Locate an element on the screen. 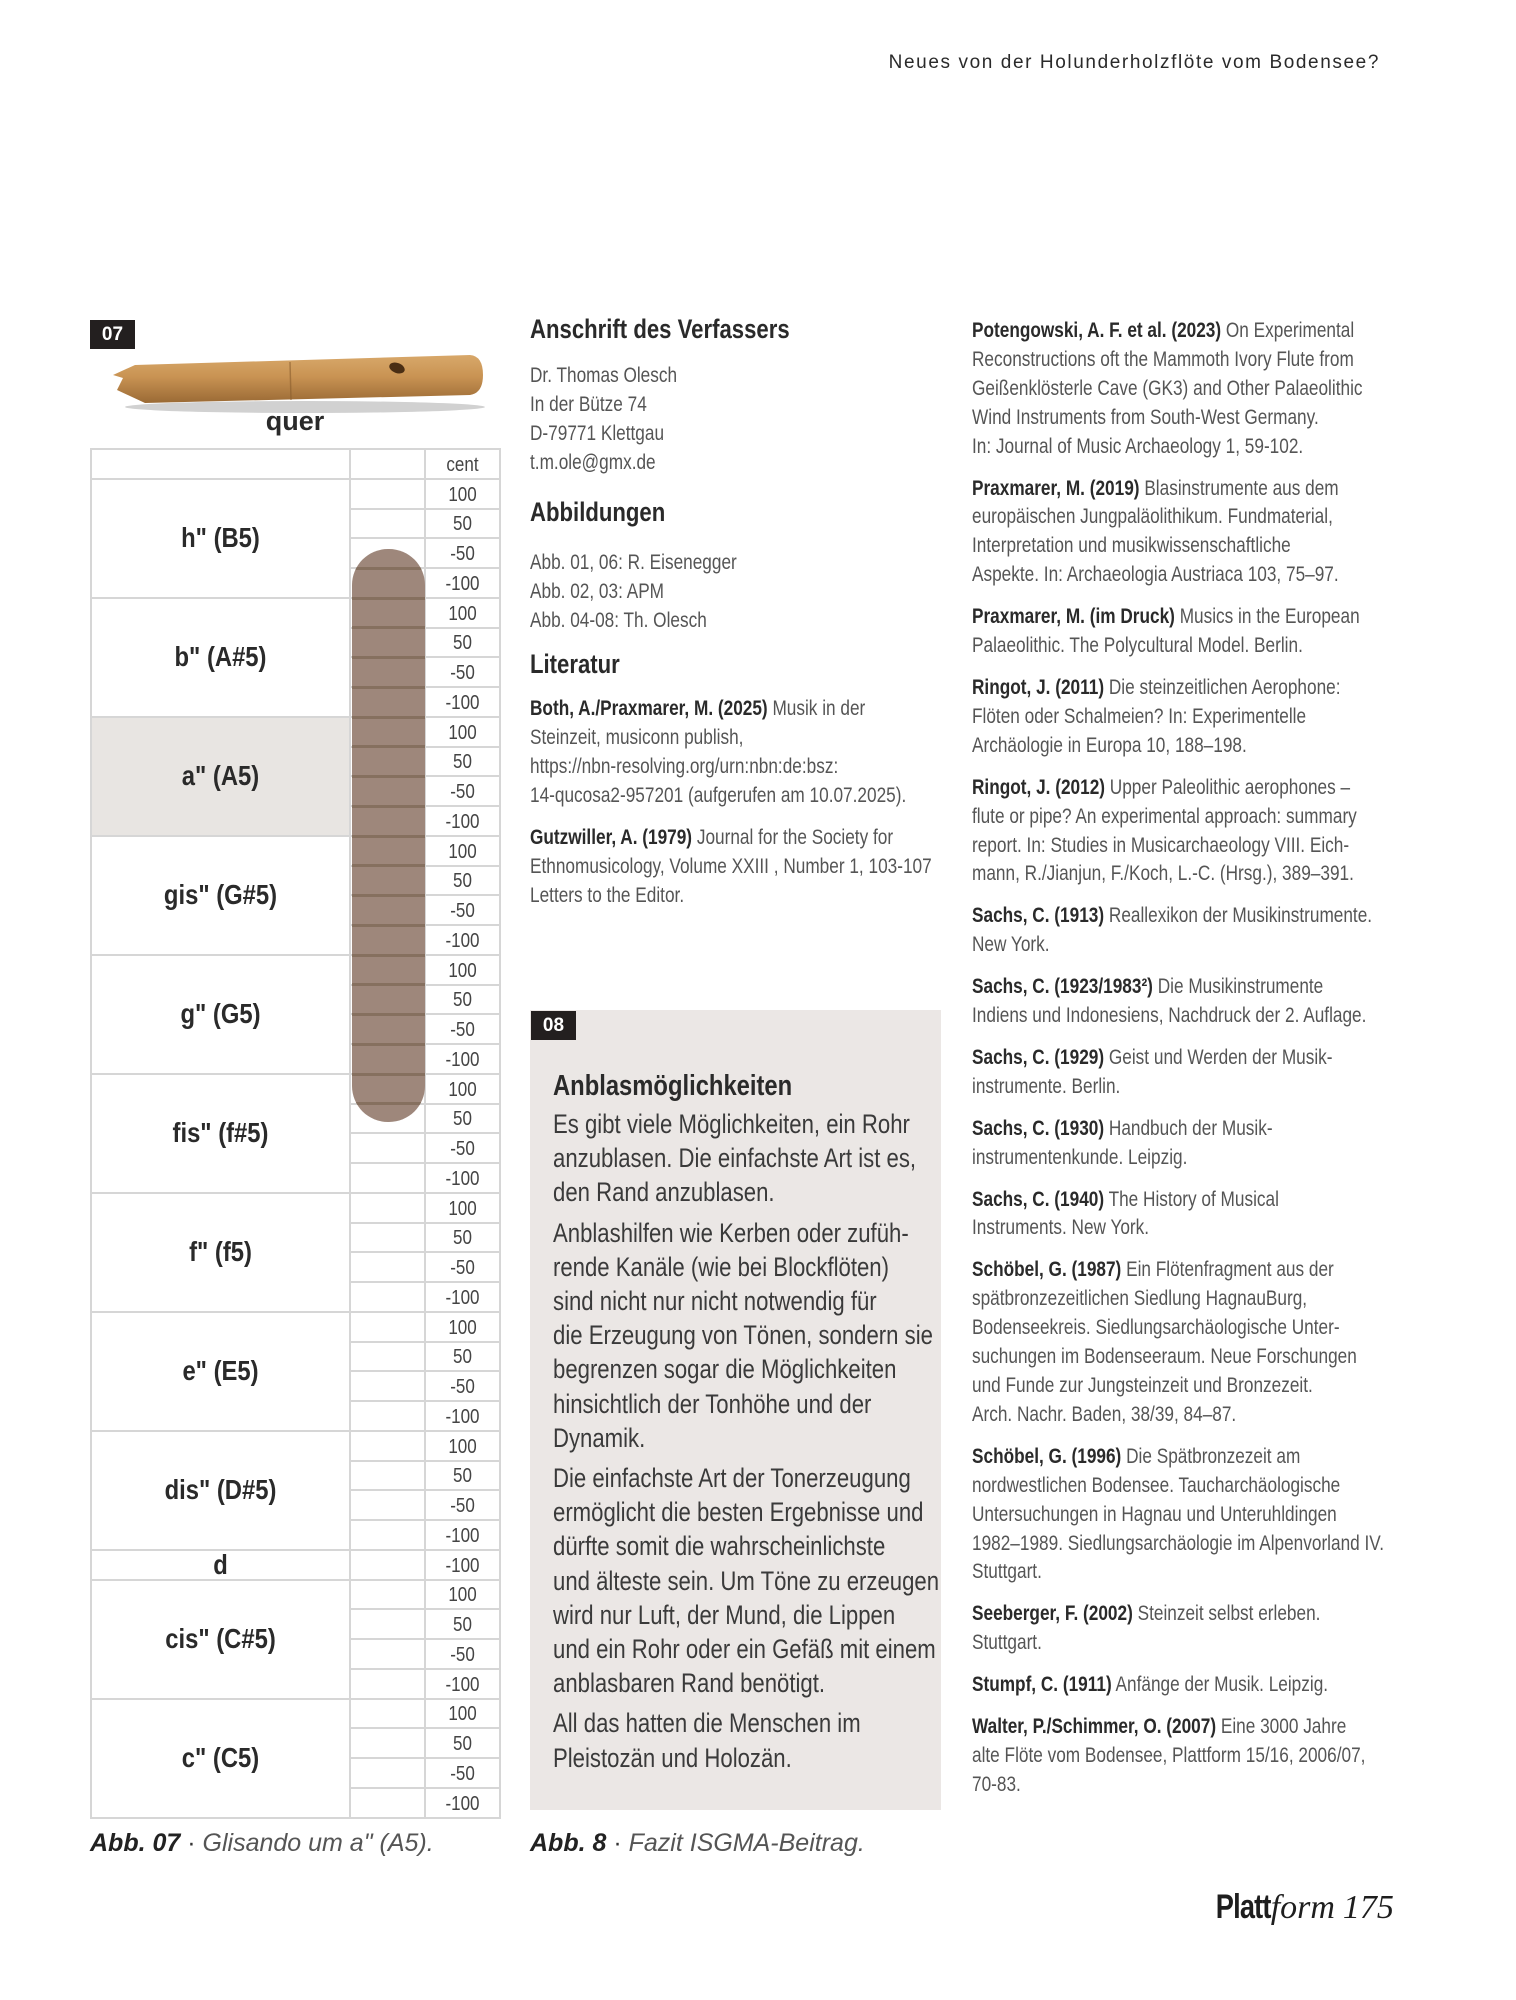 This screenshot has width=1516, height=2000. body-line: Es gibt viele Möglichkeiten, ein Rohr is located at coordinates (731, 1124).